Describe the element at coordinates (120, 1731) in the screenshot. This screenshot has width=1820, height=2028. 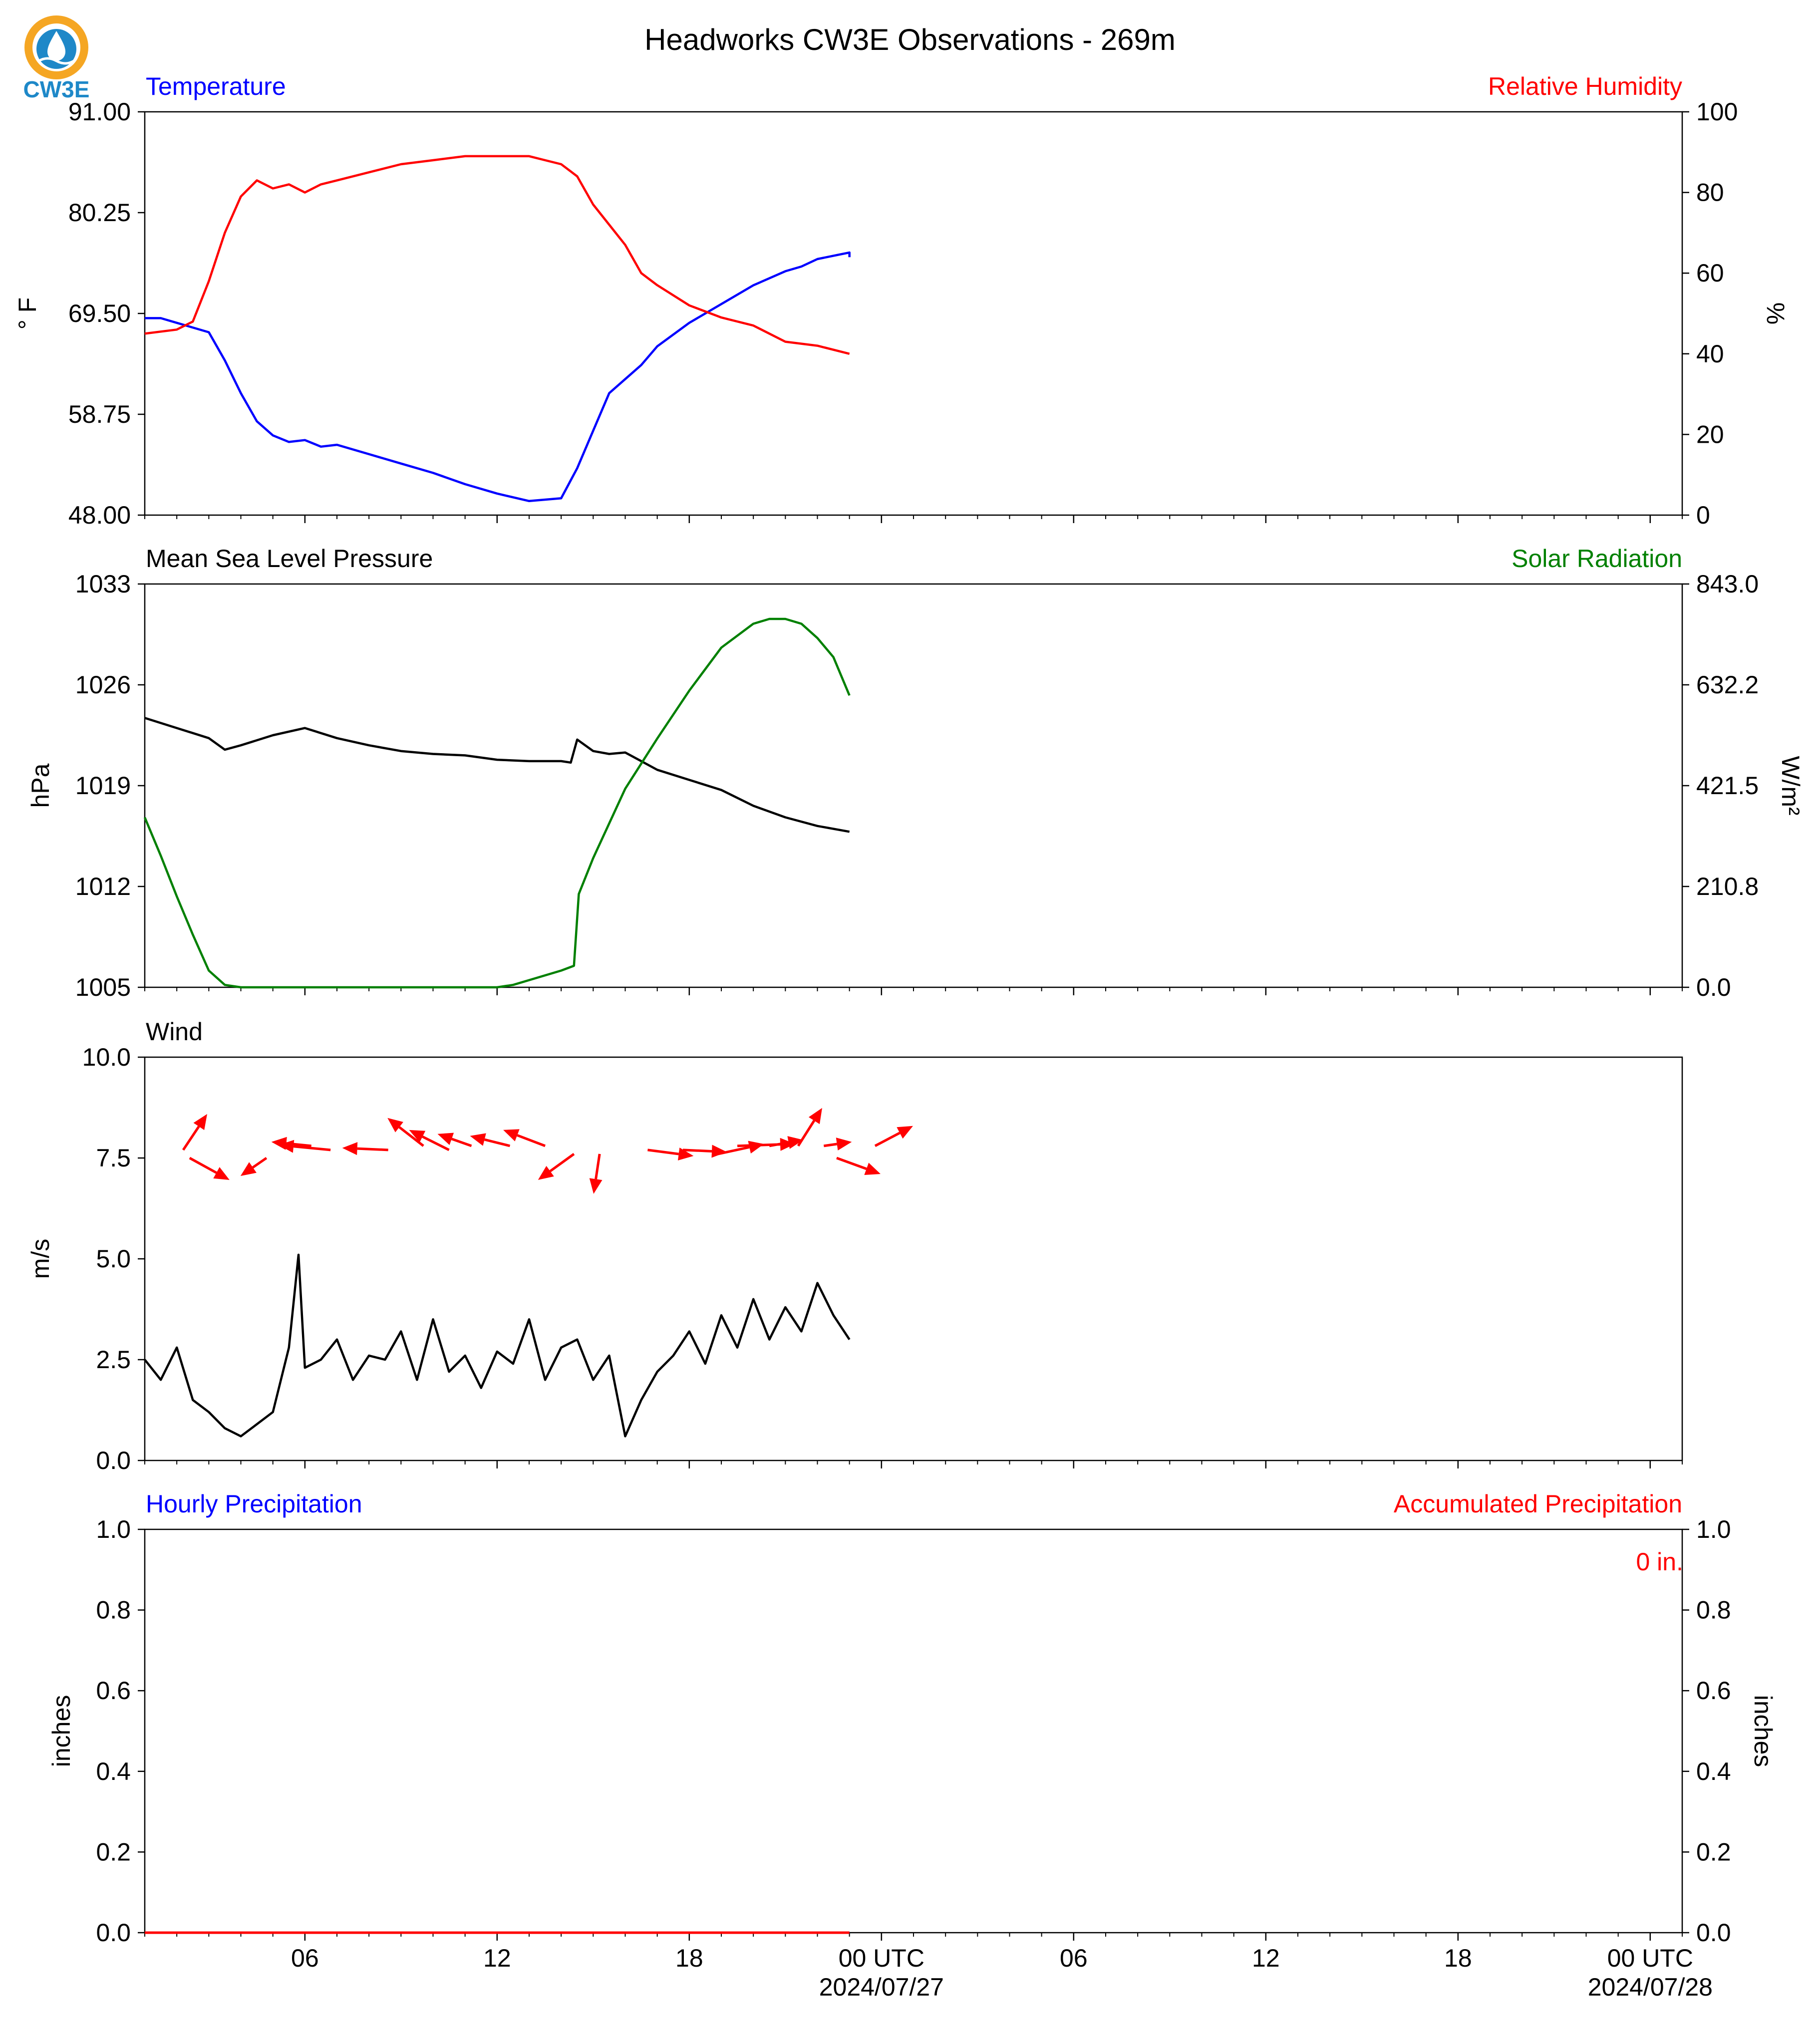
I see `precip-left-ticks: 0.0 0.2 0.4 0.6 0.8 1.0` at that location.